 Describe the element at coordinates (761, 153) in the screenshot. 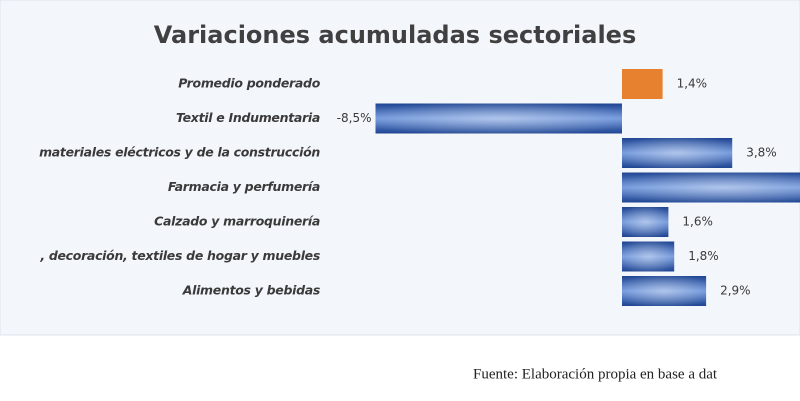

I see `value-label: 3,8%` at that location.